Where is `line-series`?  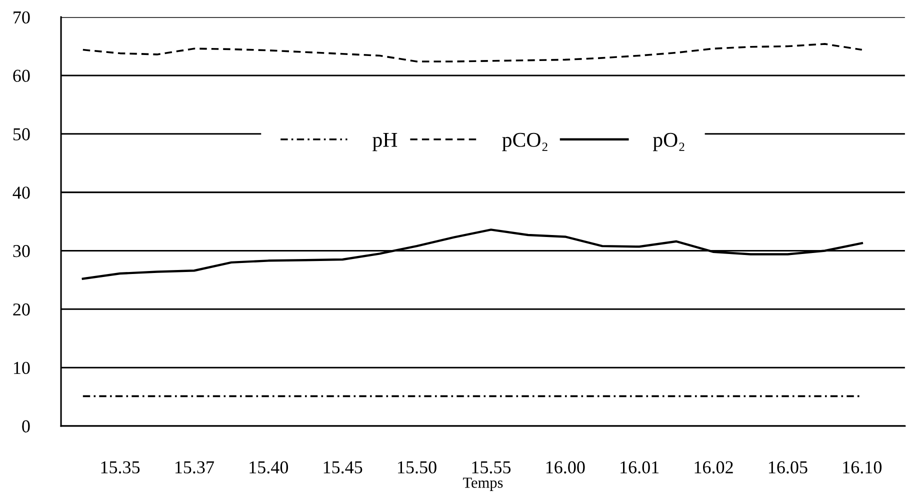 line-series is located at coordinates (472, 52).